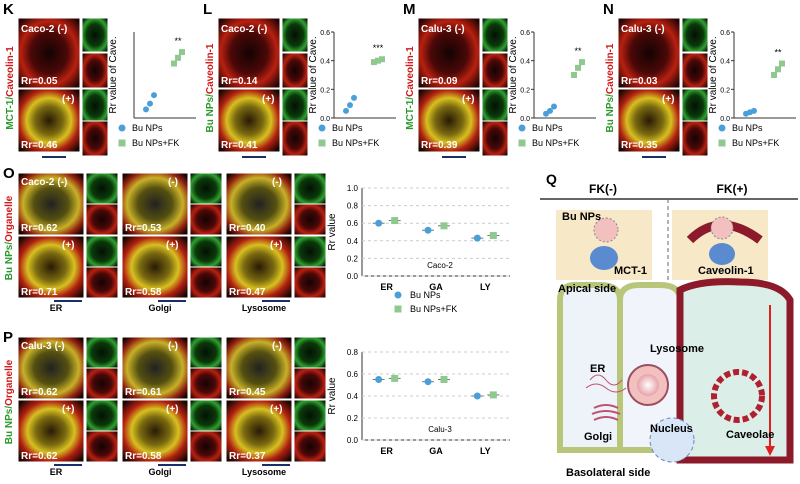 This screenshot has height=484, width=800. Describe the element at coordinates (606, 412) in the screenshot. I see `golgi` at that location.